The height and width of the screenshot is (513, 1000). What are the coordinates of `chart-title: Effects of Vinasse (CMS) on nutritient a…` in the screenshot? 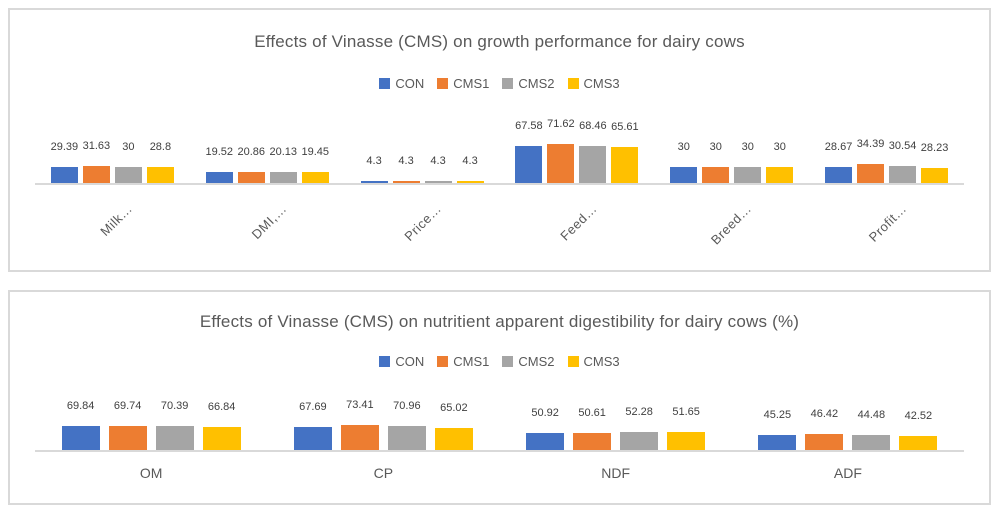 It's located at (499, 321).